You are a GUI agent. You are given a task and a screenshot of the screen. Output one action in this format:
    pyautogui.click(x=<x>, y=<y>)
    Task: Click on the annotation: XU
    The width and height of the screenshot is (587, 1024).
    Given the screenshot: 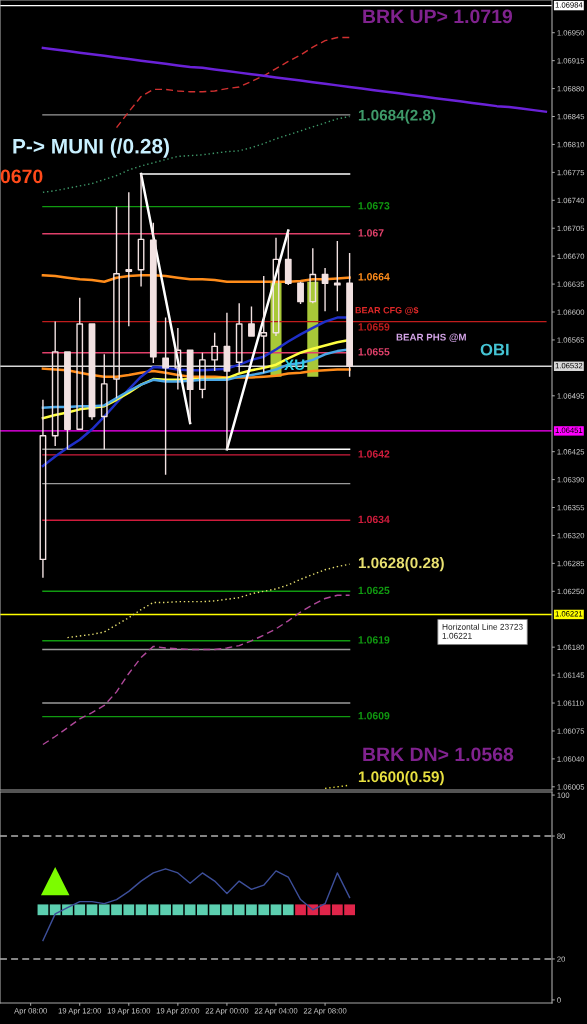 What is the action you would take?
    pyautogui.click(x=294, y=365)
    